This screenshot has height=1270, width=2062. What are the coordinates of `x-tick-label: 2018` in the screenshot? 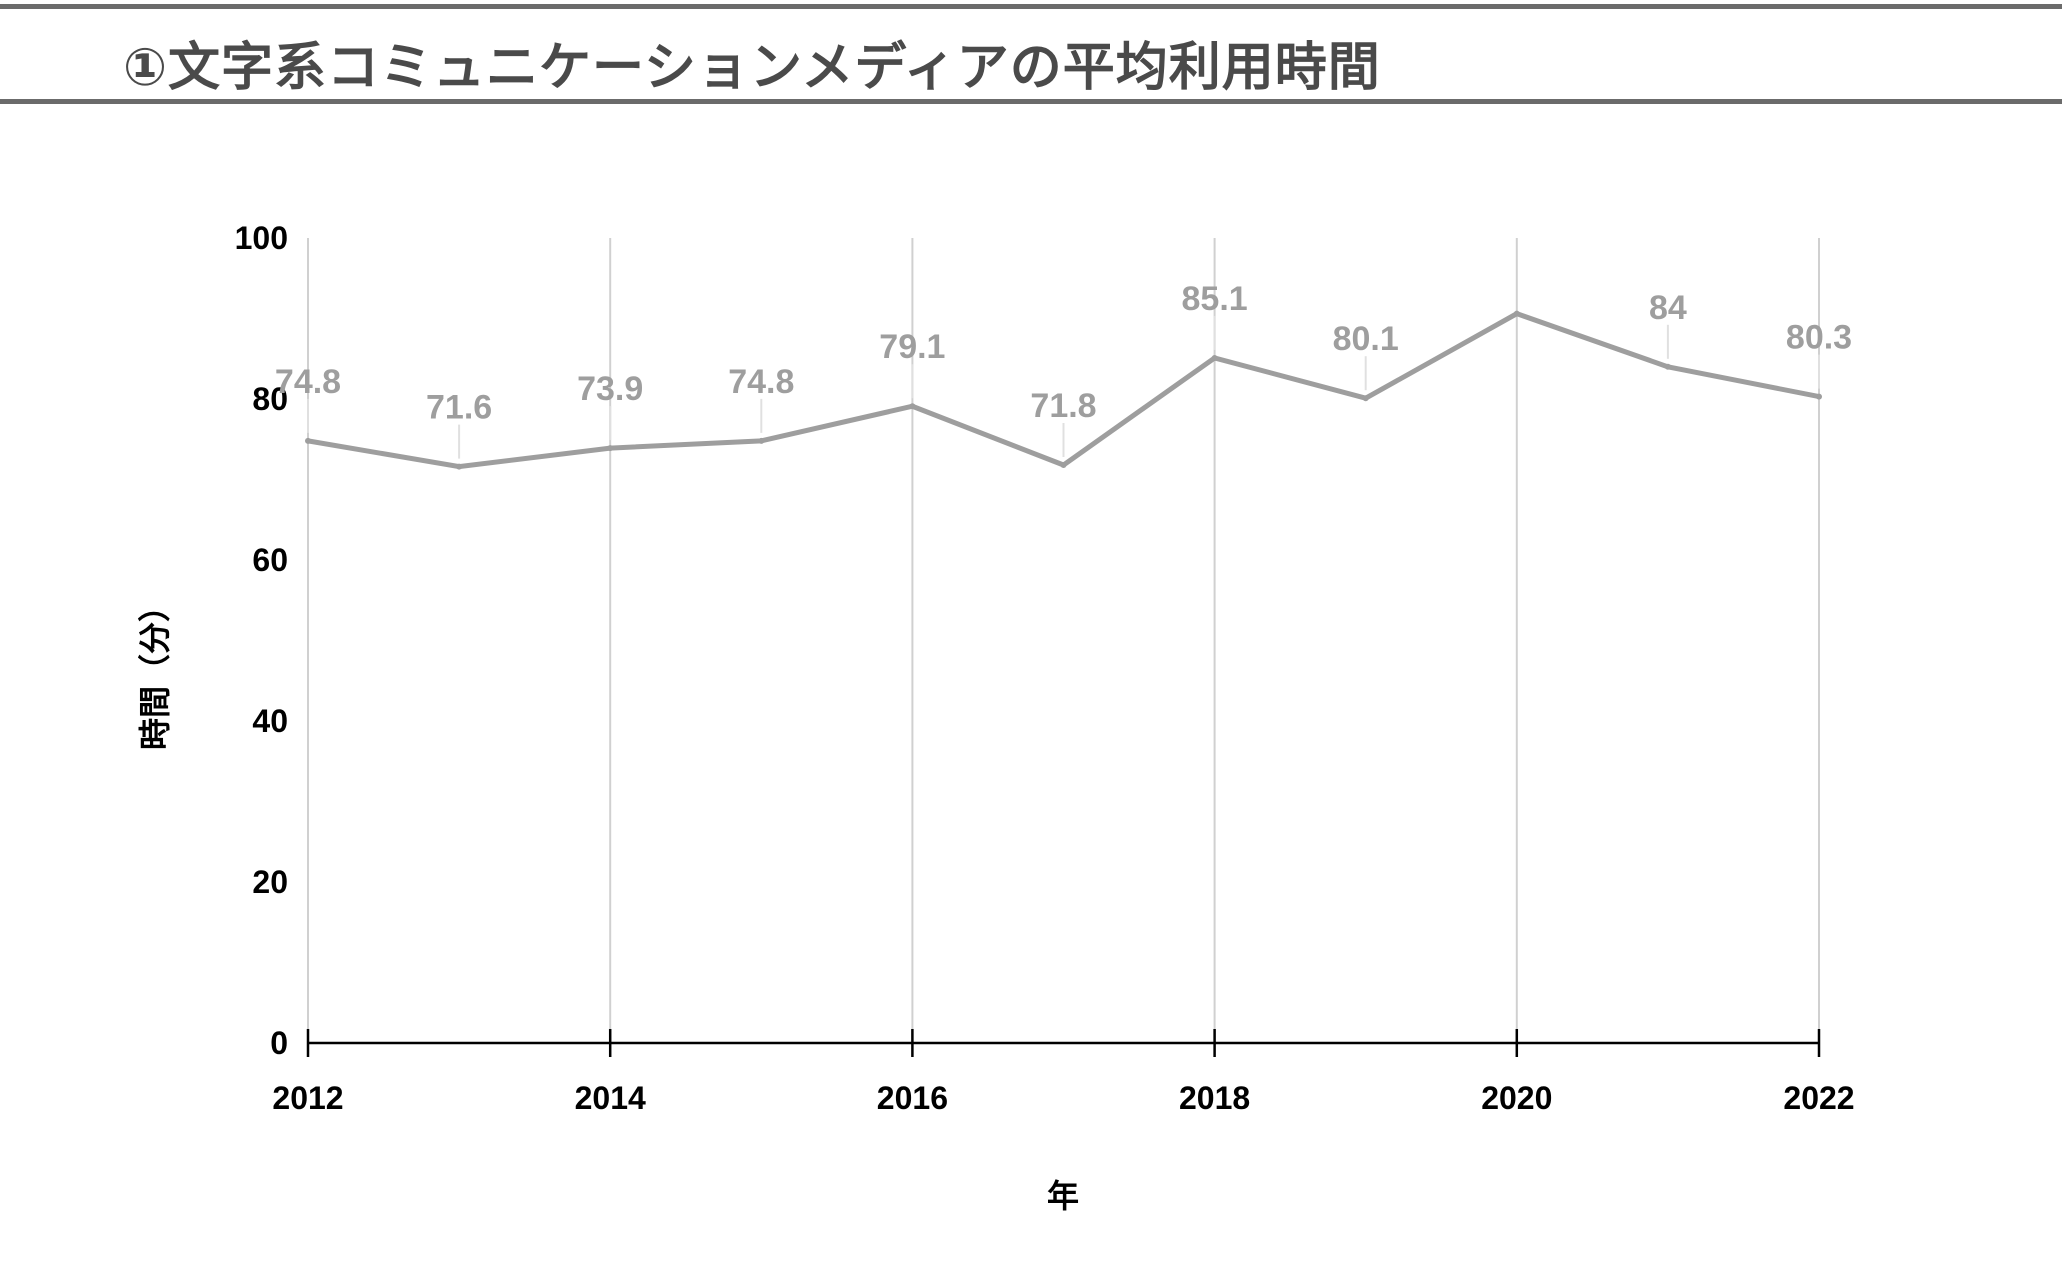 It's located at (1214, 1098).